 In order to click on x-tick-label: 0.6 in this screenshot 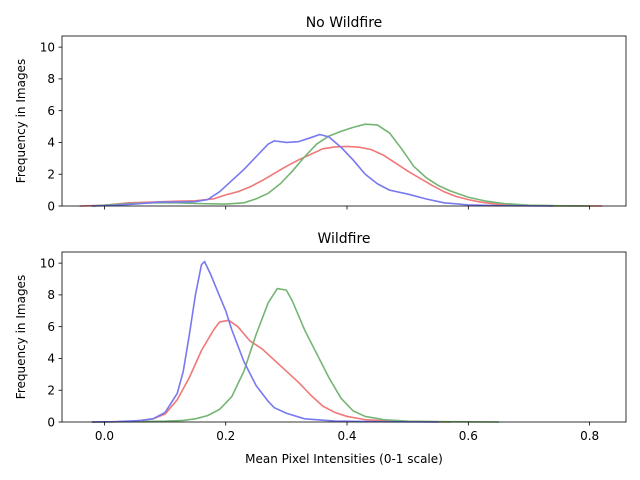, I will do `click(468, 436)`.